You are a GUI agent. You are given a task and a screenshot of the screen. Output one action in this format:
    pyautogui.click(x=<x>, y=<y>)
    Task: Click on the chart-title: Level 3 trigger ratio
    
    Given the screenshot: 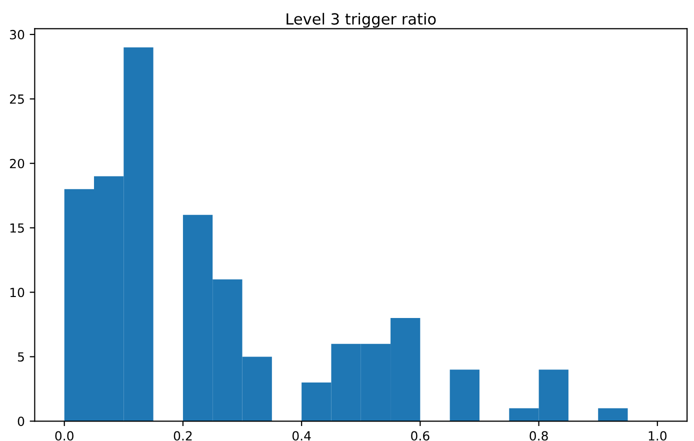 What is the action you would take?
    pyautogui.click(x=361, y=20)
    